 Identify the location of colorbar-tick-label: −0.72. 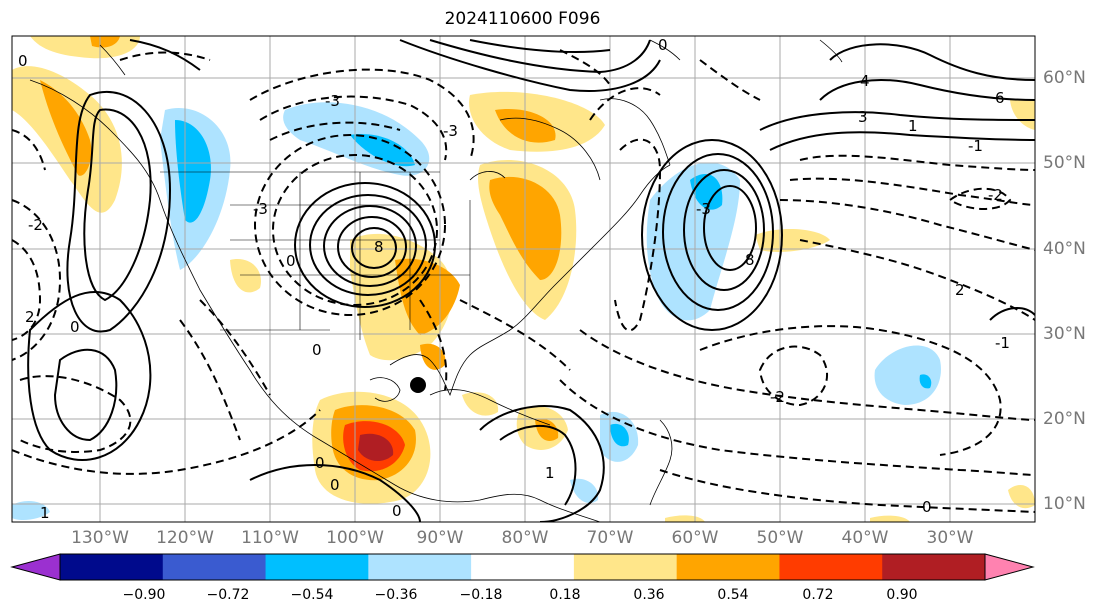
(228, 595).